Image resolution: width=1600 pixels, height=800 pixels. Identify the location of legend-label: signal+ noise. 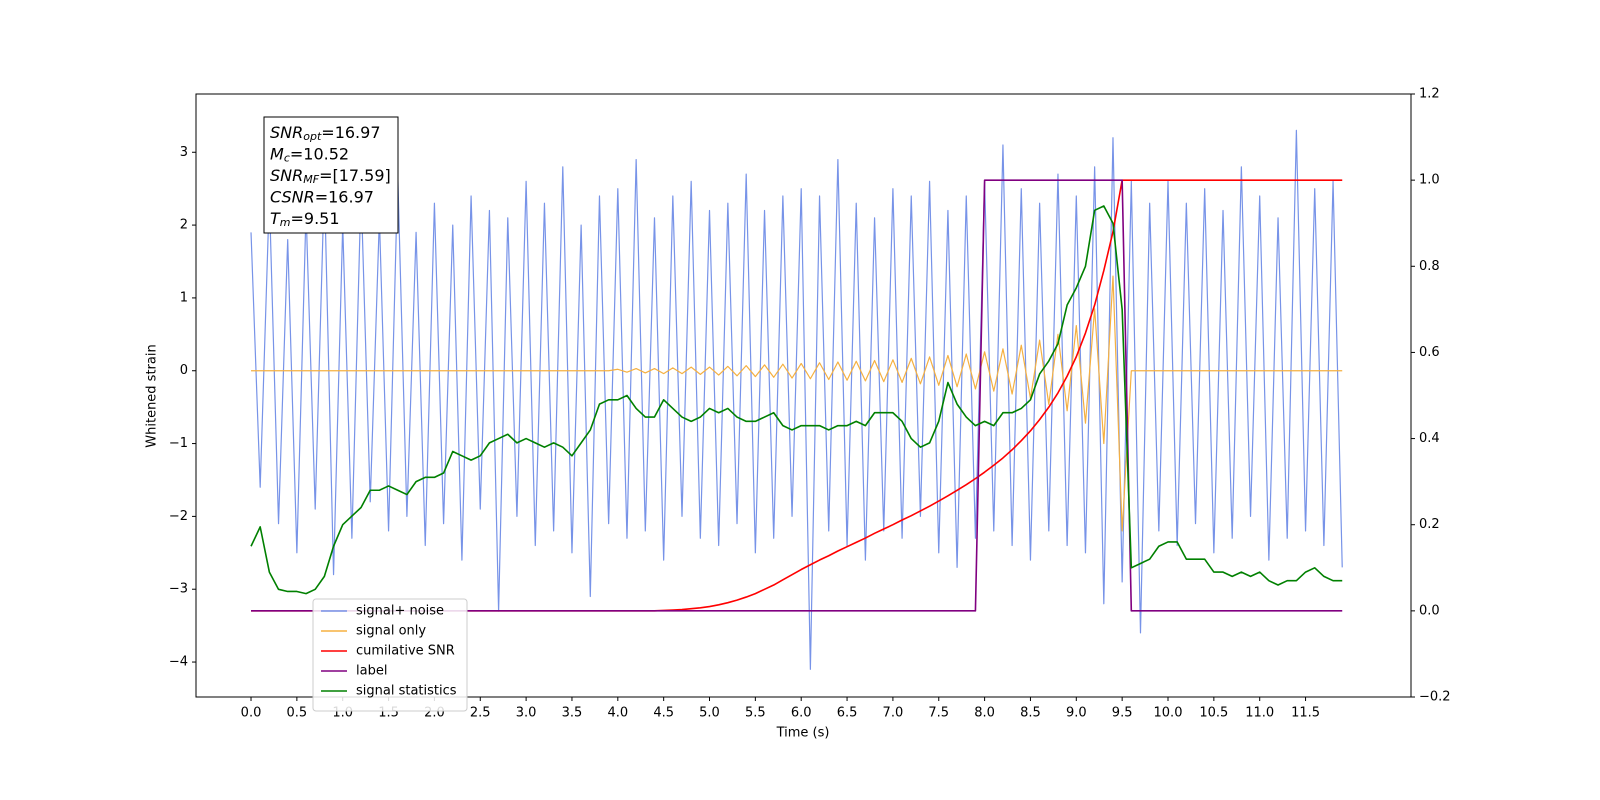
(400, 611).